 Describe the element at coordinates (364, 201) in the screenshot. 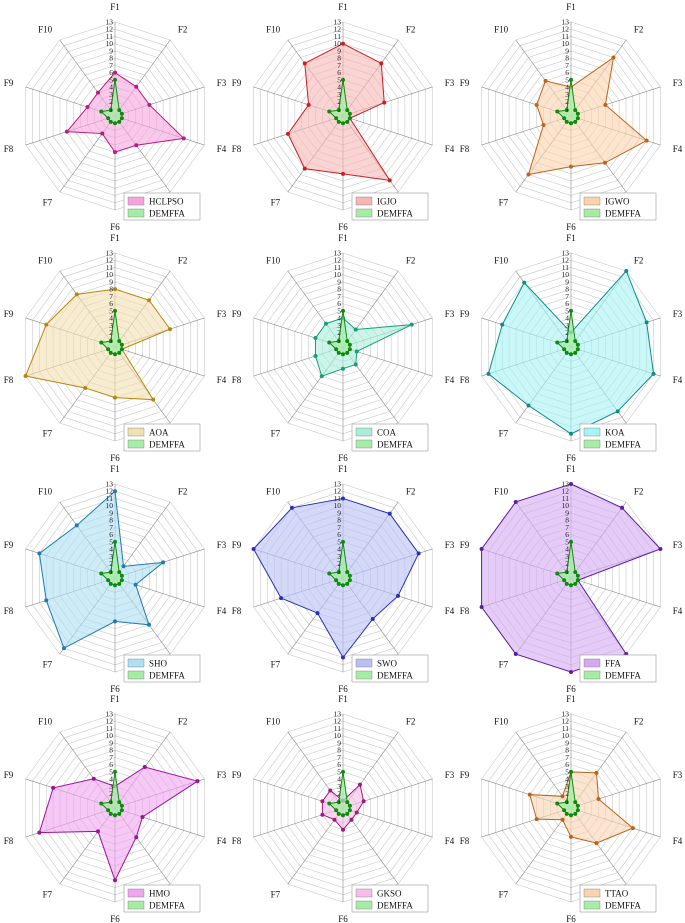

I see `legend-swatch-igjo` at that location.